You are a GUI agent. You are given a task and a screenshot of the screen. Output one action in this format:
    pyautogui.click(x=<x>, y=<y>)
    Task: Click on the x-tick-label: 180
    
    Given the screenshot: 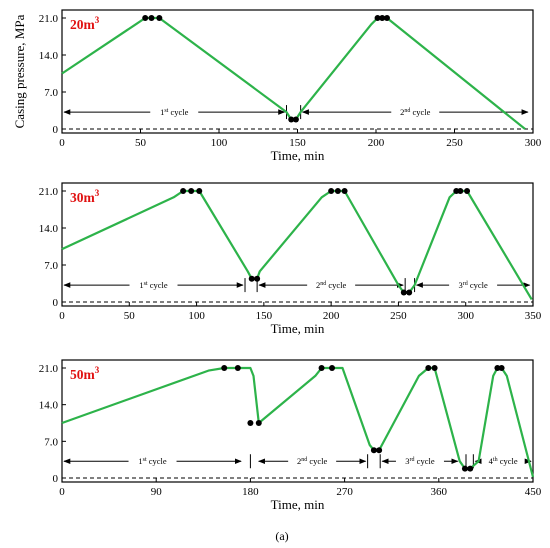 What is the action you would take?
    pyautogui.click(x=250, y=492)
    